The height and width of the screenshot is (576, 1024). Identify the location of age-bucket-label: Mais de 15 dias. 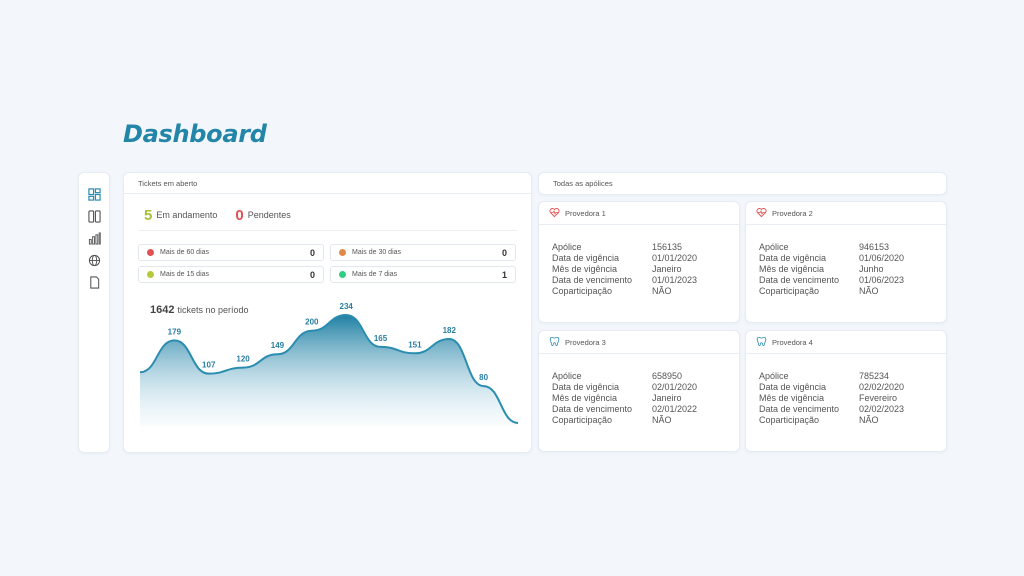
(185, 274).